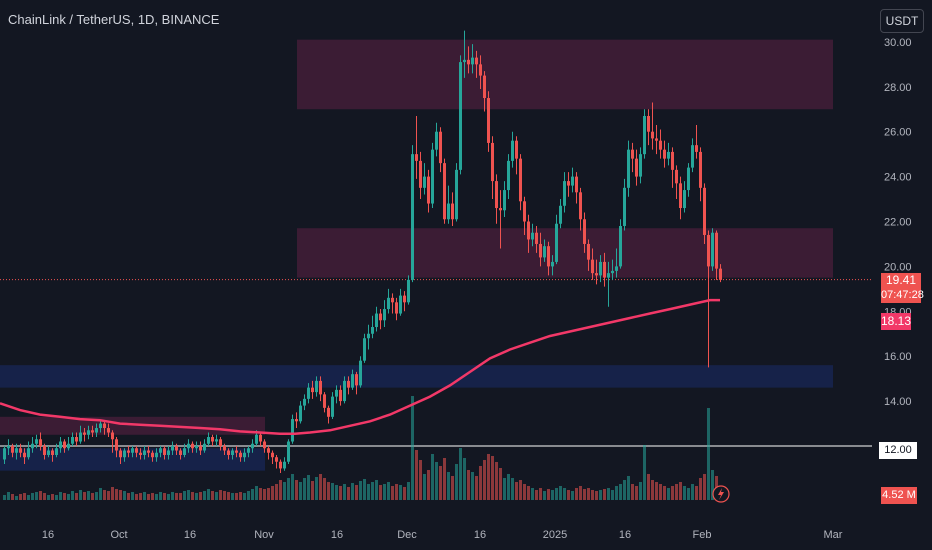 Image resolution: width=932 pixels, height=550 pixels. Describe the element at coordinates (898, 88) in the screenshot. I see `y-tick-label: 28.00` at that location.